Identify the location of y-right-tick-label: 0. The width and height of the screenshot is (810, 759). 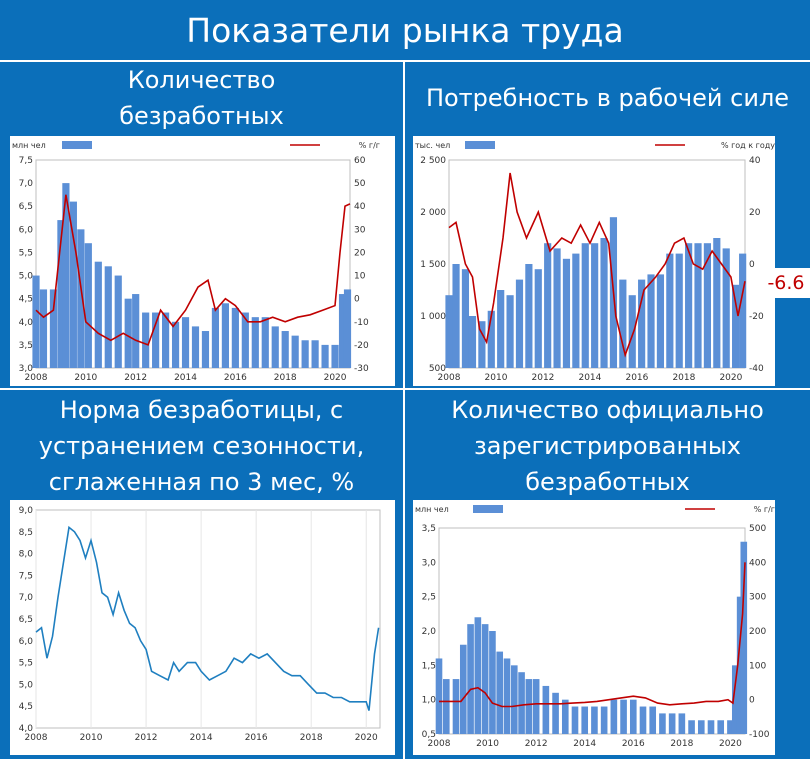
(357, 300).